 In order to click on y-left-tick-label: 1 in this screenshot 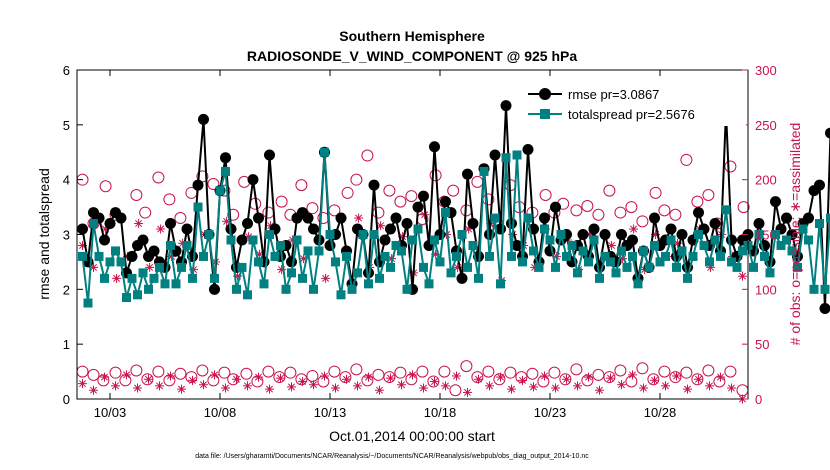, I will do `click(66, 344)`.